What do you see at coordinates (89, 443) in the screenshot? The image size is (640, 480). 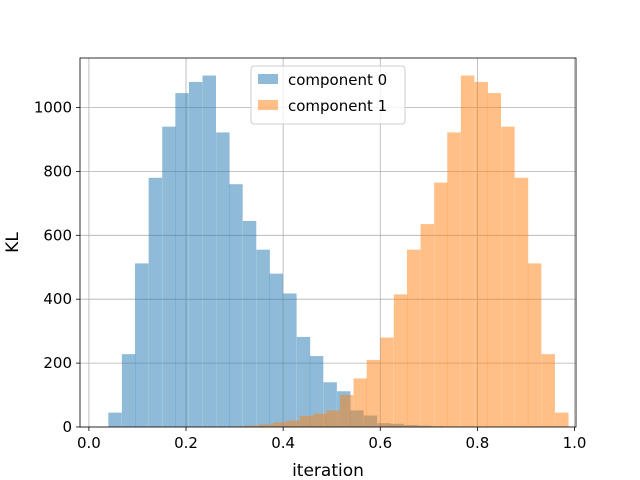 I see `x-tick-label: 0.0` at bounding box center [89, 443].